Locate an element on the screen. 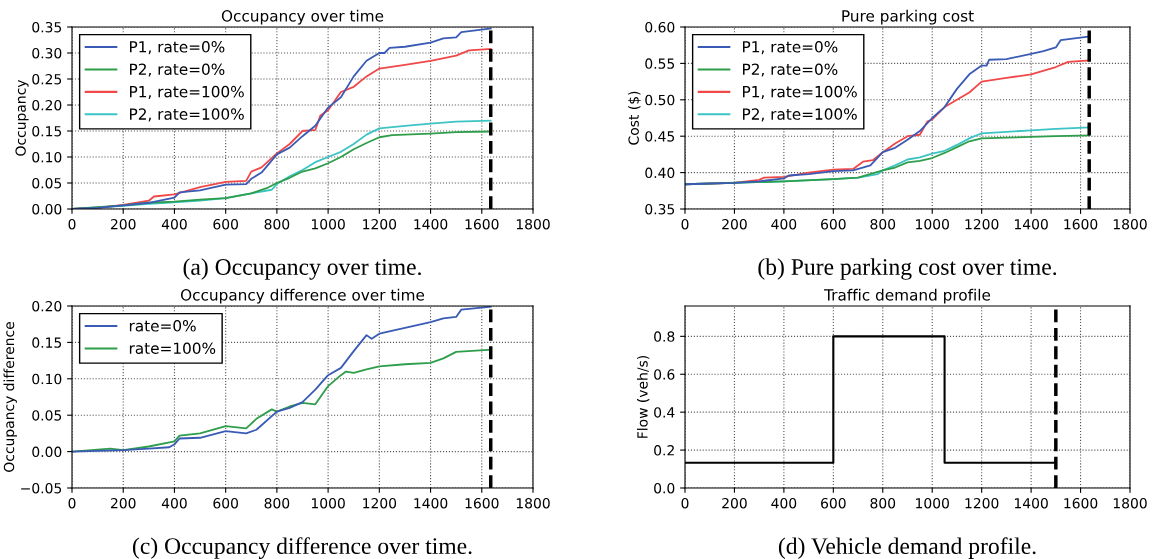 The width and height of the screenshot is (1173, 559). y-tick-label: 0.40 is located at coordinates (660, 173).